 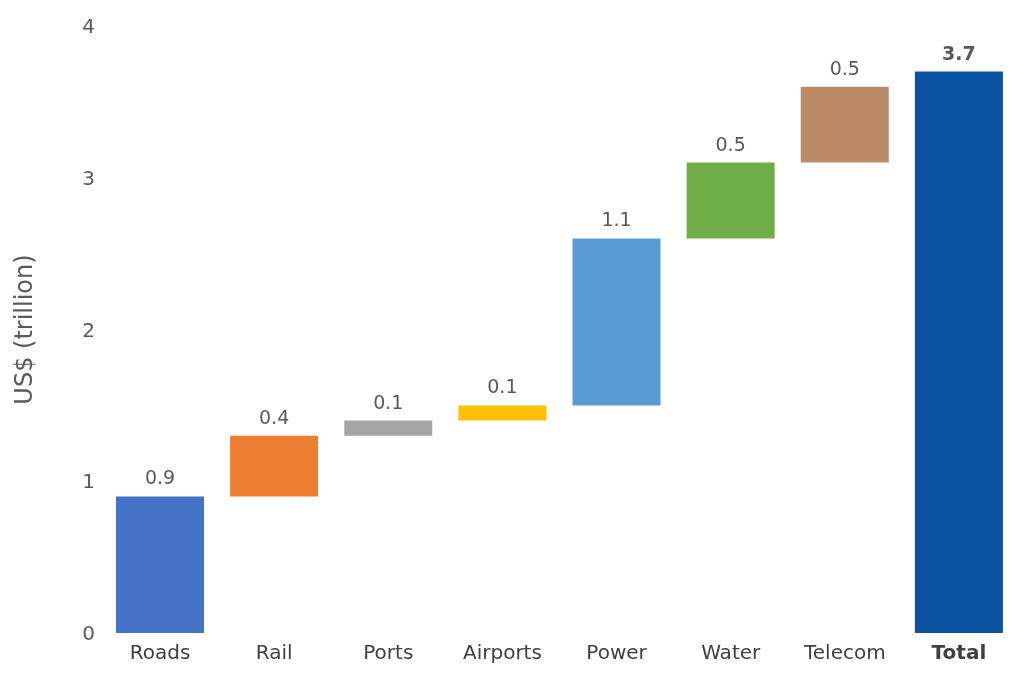 I want to click on data-label: 0.4, so click(x=274, y=416).